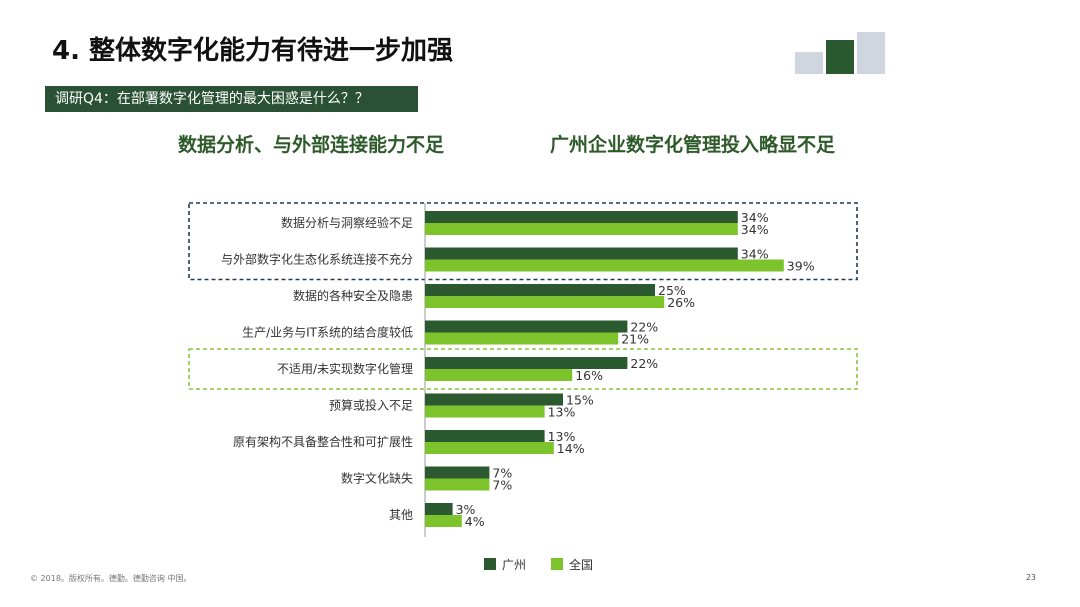 The height and width of the screenshot is (607, 1080). I want to click on value-label: 21%, so click(635, 339).